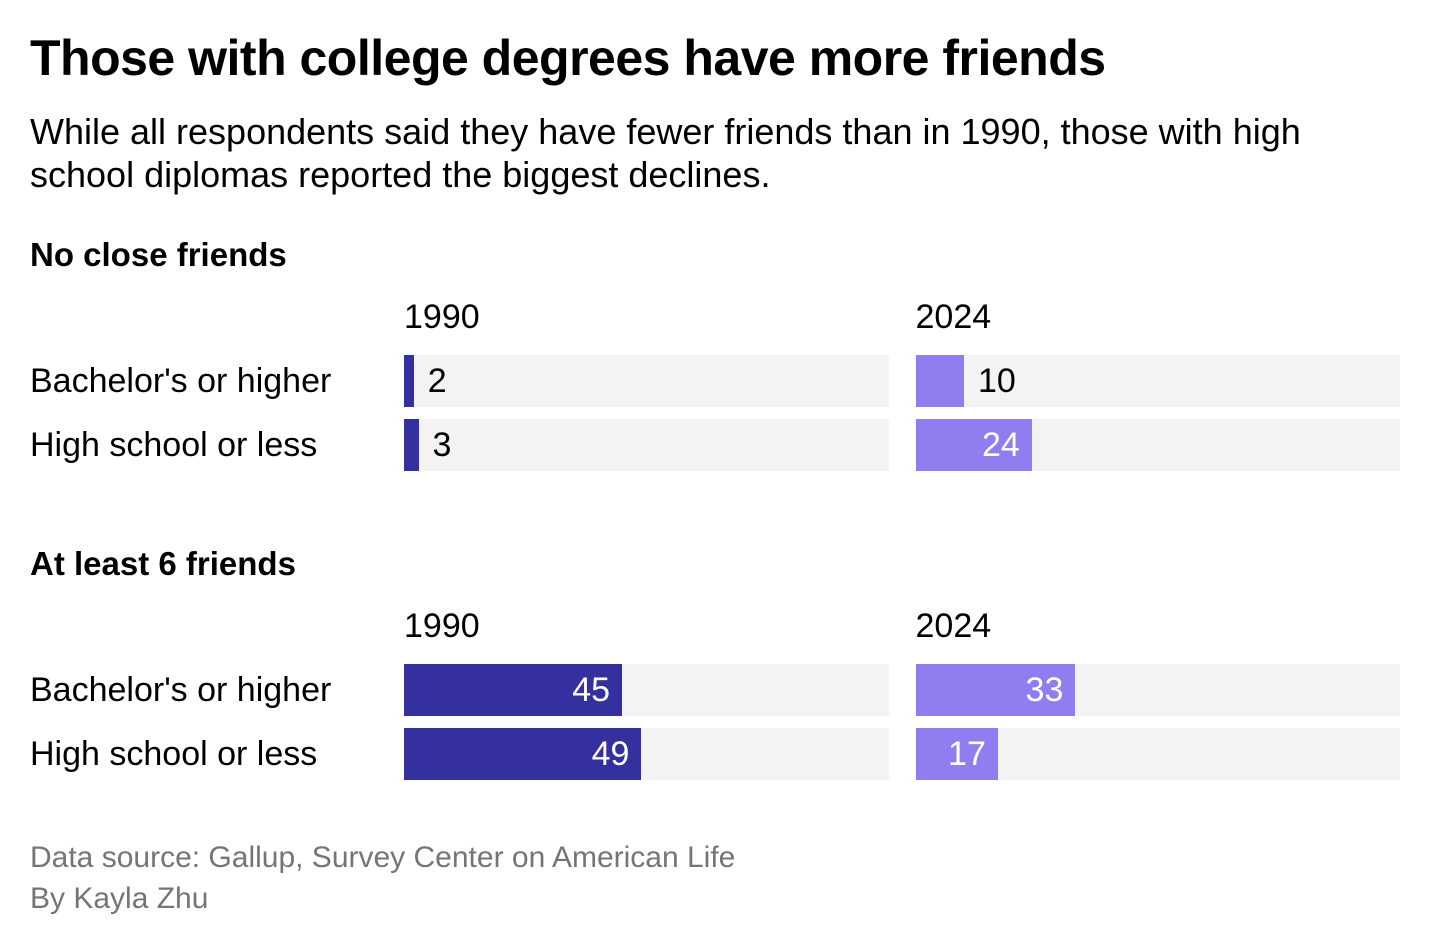  Describe the element at coordinates (646, 754) in the screenshot. I see `bar-track: 49` at that location.